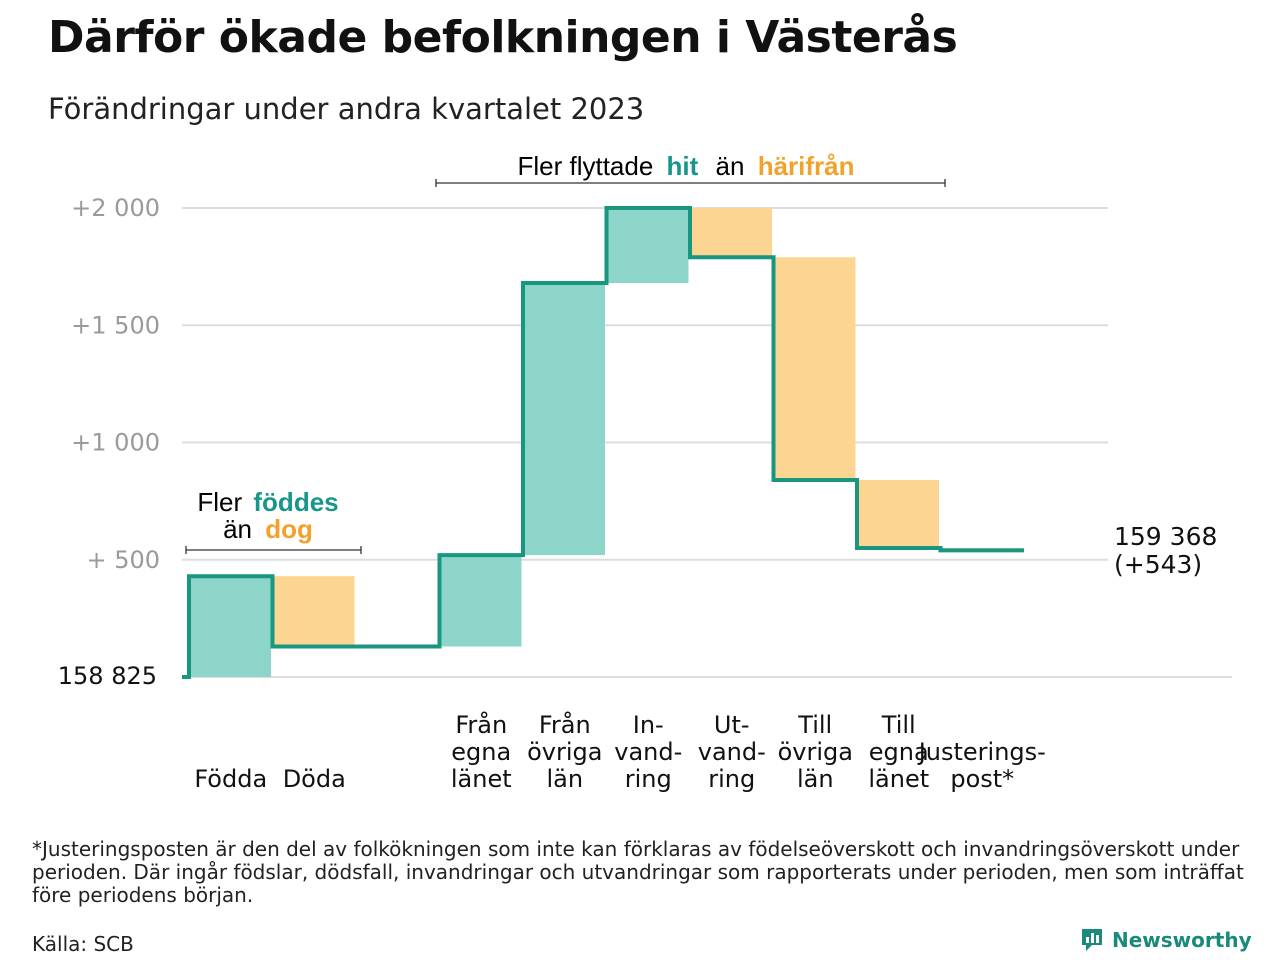  I want to click on svg-text: Fler föddes, so click(267, 502).